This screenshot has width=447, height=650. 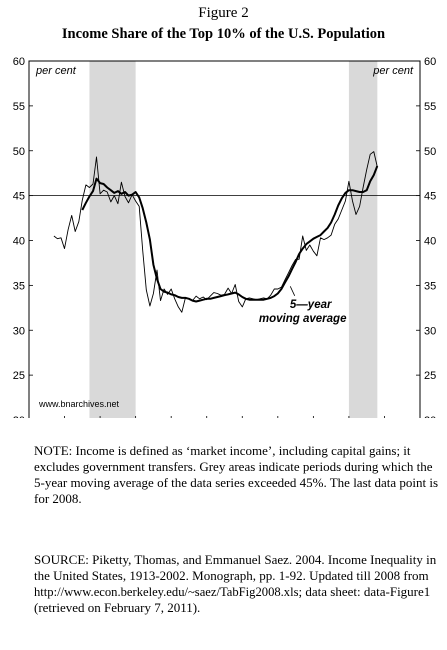 What do you see at coordinates (430, 416) in the screenshot?
I see `y-tick-label-right: 20` at bounding box center [430, 416].